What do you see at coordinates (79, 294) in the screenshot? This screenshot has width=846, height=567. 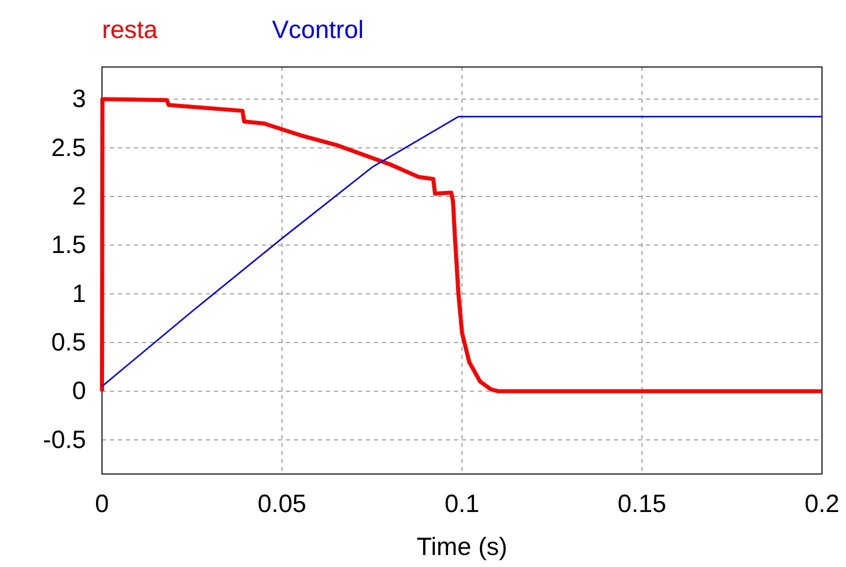 I see `y-tick-label: 1` at bounding box center [79, 294].